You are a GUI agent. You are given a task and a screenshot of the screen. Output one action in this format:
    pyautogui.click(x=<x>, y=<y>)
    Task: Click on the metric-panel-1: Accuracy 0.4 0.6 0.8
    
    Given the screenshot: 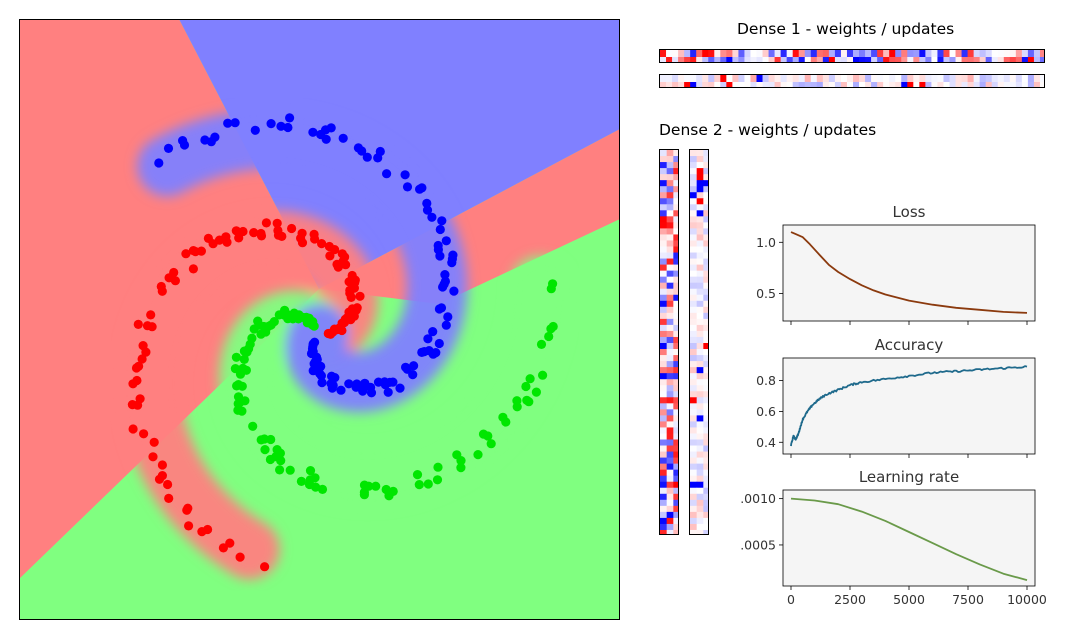 What is the action you would take?
    pyautogui.click(x=896, y=397)
    